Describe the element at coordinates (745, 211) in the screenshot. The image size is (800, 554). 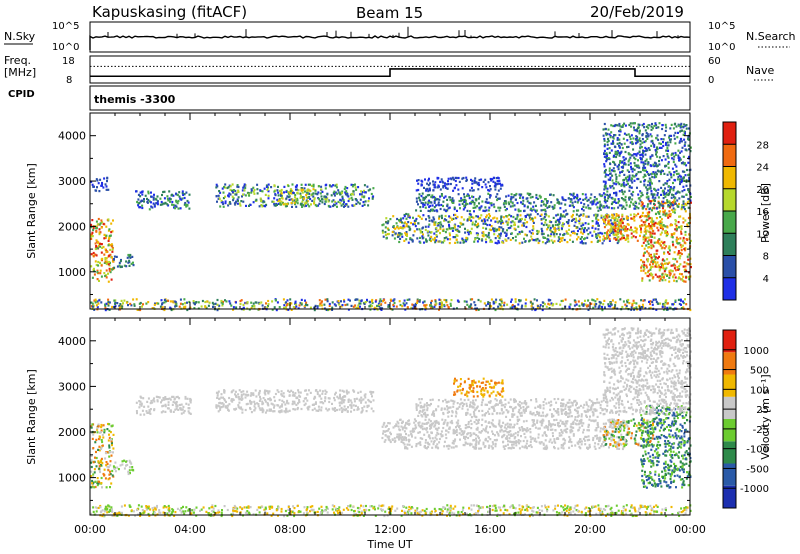
I see `power-colorbar: 4 8 12 16 20 24 28` at that location.